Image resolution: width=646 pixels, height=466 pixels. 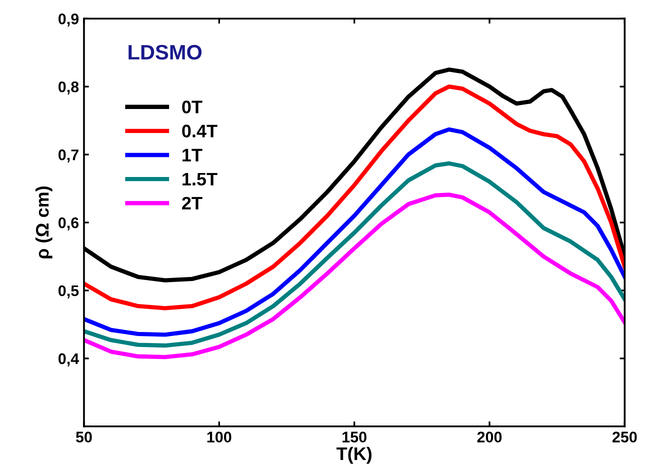 I want to click on legend-label: 2T, so click(x=192, y=203).